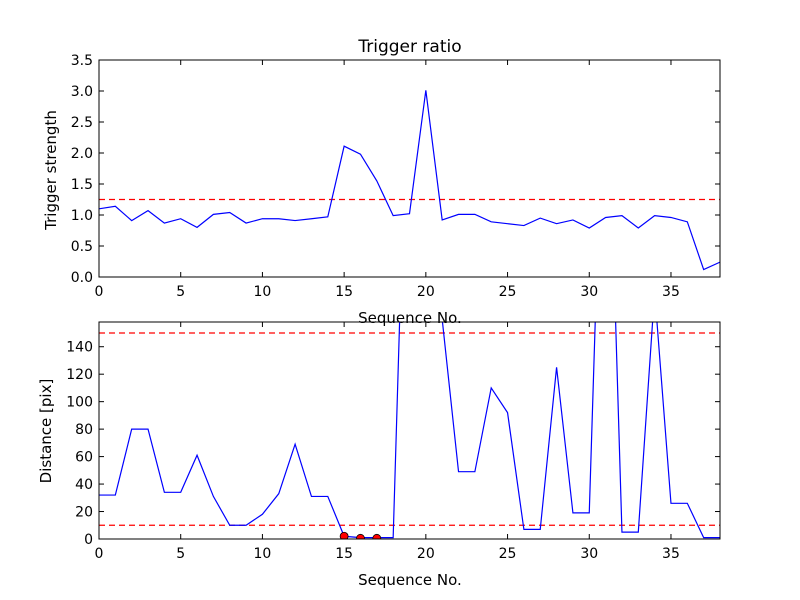  Describe the element at coordinates (79, 375) in the screenshot. I see `y-tick-label: 120` at that location.